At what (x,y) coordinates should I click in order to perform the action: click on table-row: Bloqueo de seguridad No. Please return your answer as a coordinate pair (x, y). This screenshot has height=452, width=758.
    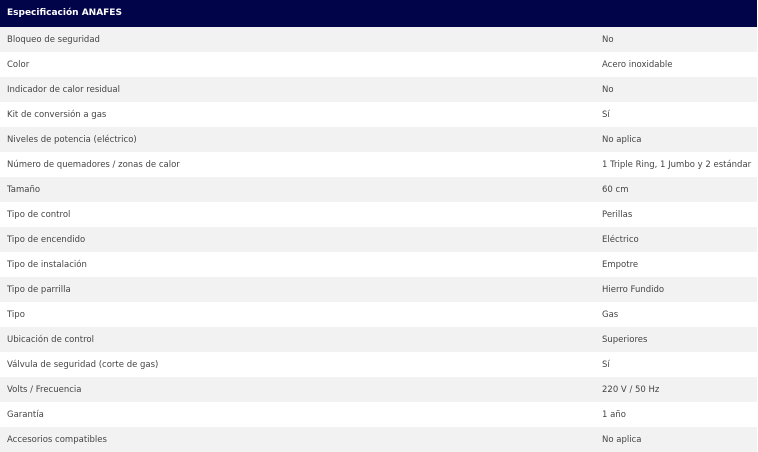
    Looking at the image, I should click on (378, 39).